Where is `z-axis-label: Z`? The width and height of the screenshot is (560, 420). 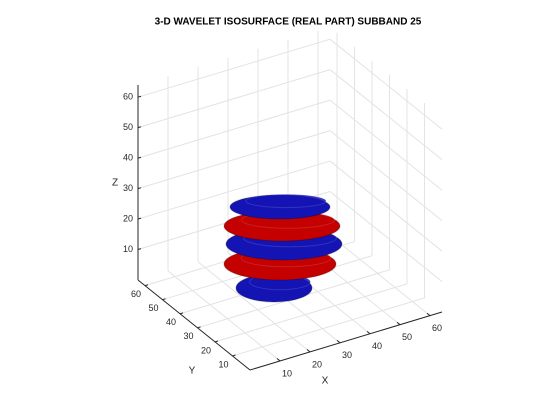 z-axis-label: Z is located at coordinates (115, 183).